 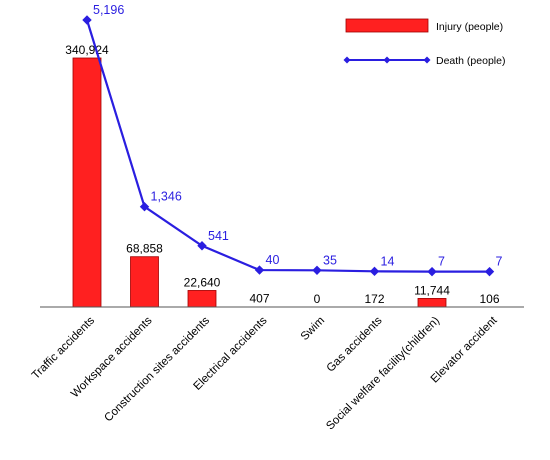 What do you see at coordinates (387, 25) in the screenshot?
I see `legend-injury-swatch` at bounding box center [387, 25].